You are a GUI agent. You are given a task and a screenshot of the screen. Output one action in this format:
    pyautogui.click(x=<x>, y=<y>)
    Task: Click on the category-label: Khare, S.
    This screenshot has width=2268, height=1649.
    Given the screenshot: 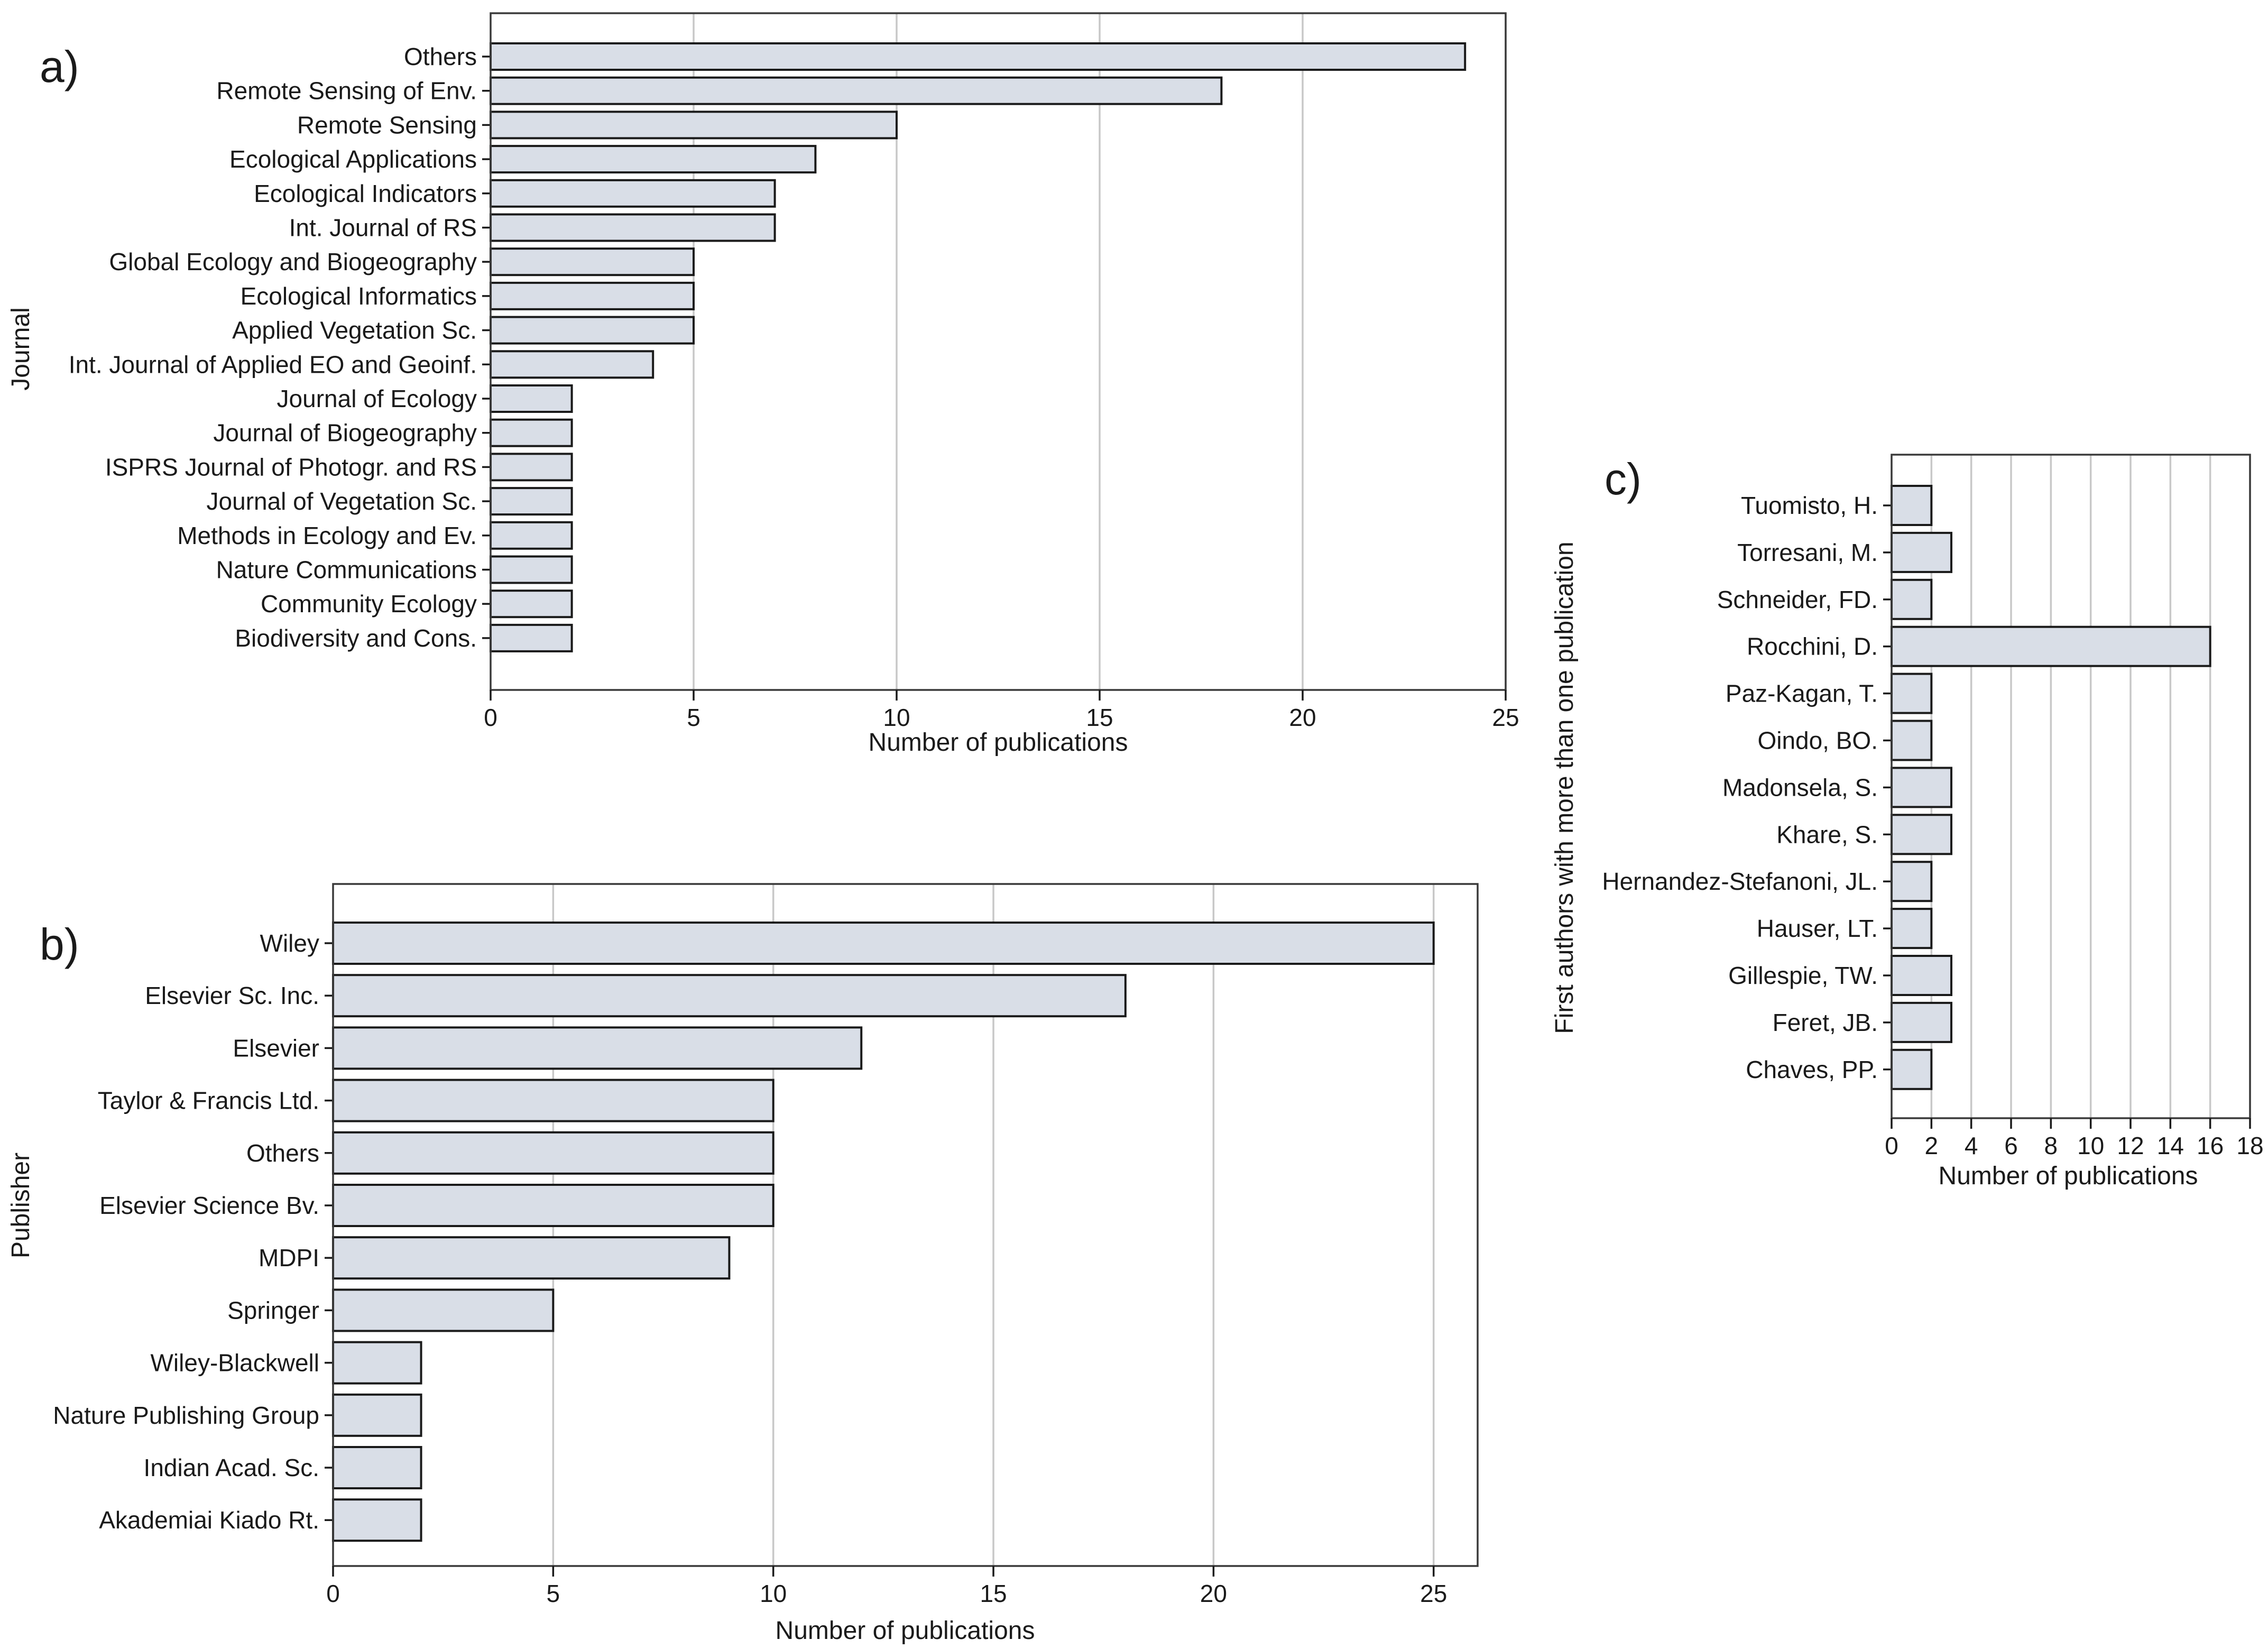 What is the action you would take?
    pyautogui.click(x=1827, y=834)
    